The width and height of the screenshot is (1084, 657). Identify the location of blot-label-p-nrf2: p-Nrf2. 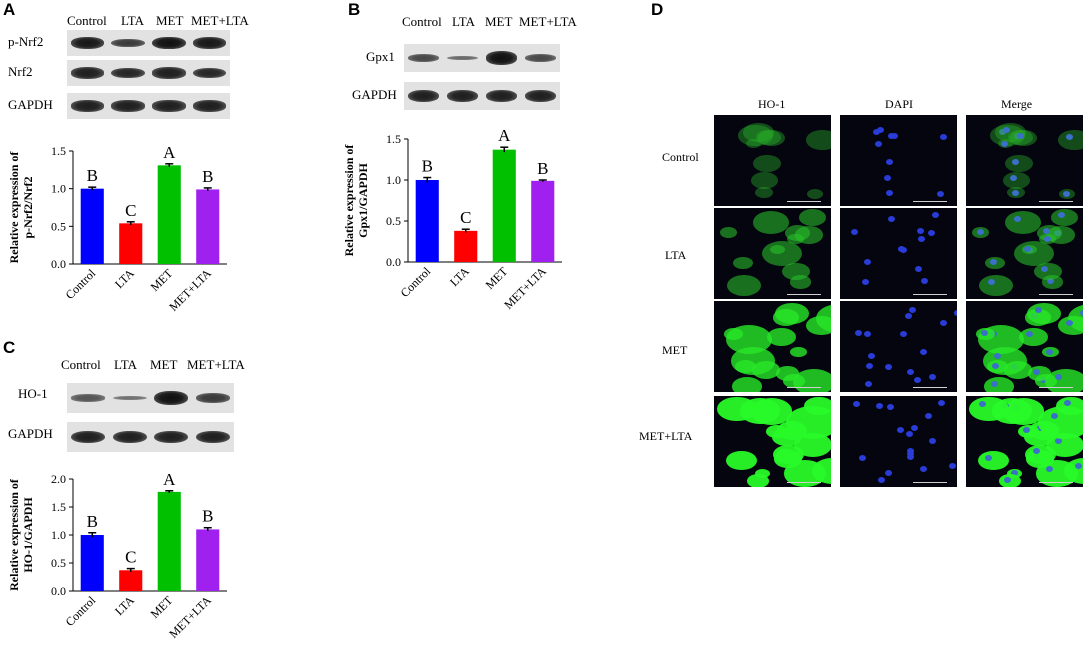
(26, 41).